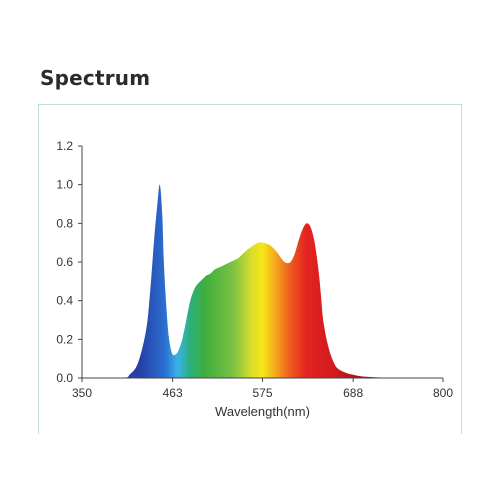  I want to click on x-ticks: 350 463 575 688 800, so click(262, 389).